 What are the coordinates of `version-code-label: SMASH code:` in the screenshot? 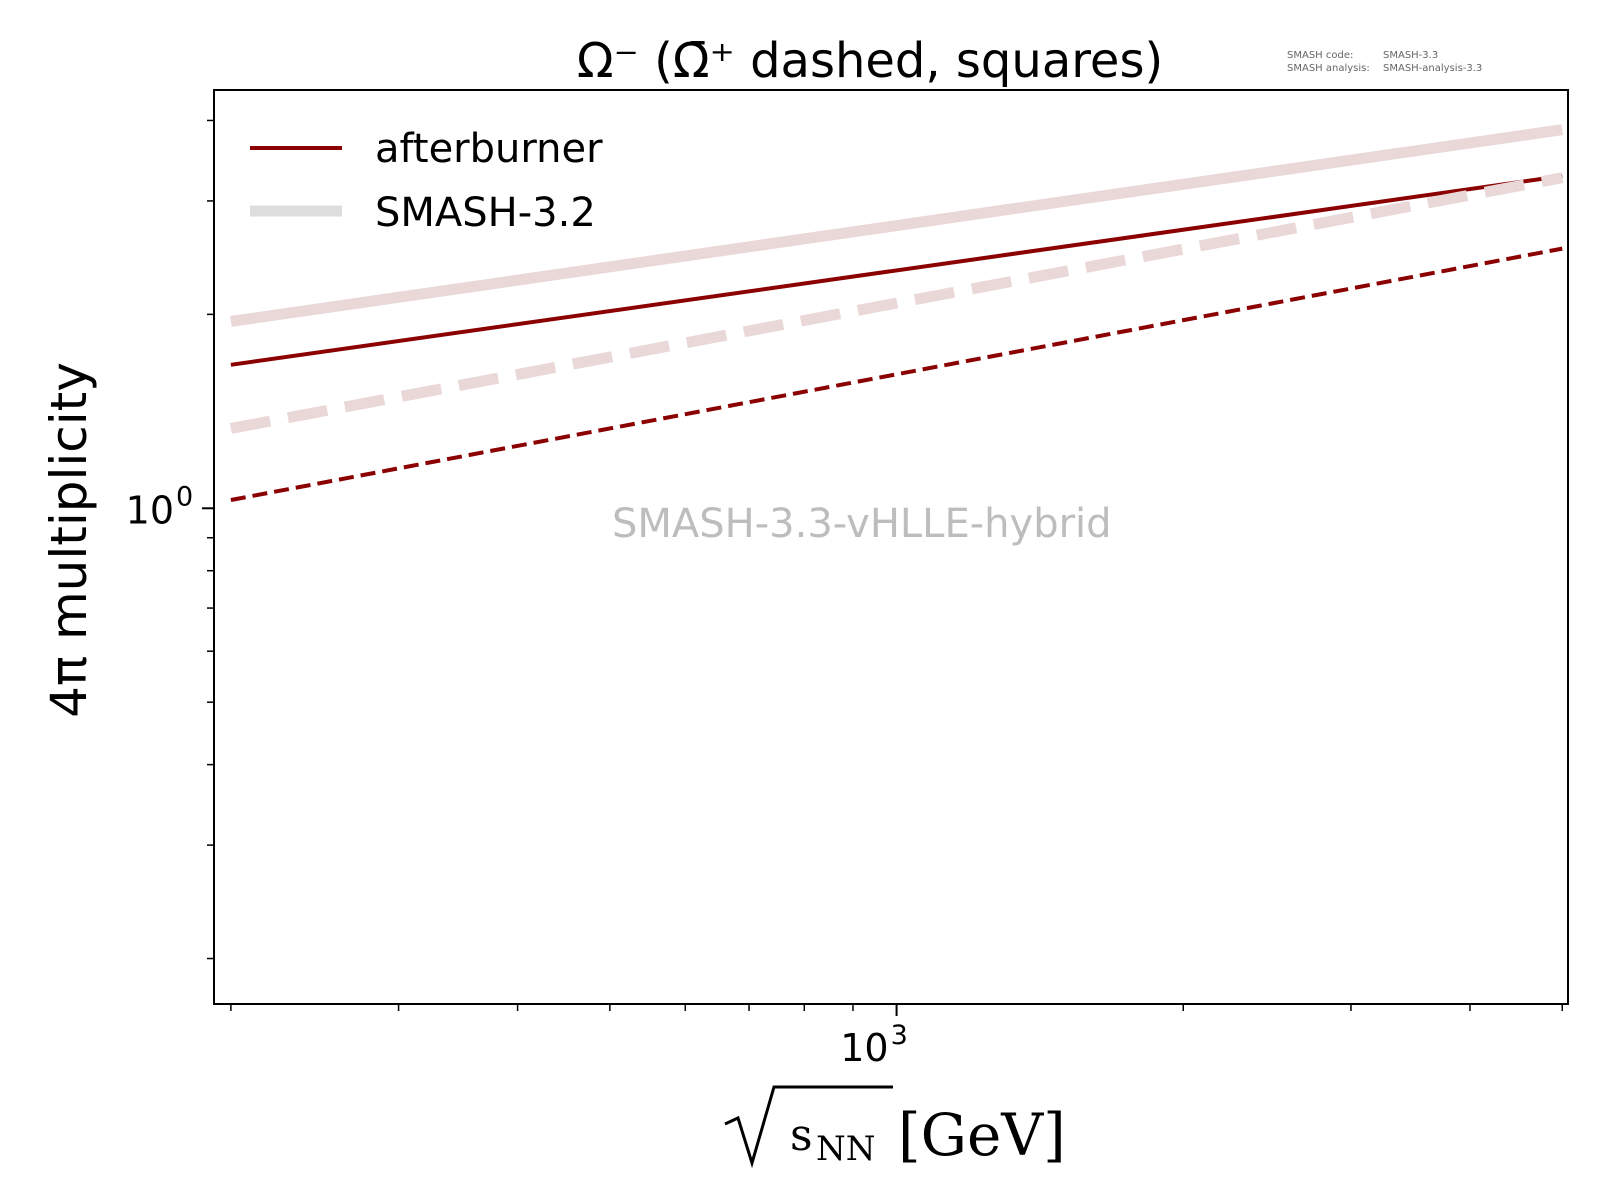 It's located at (1320, 55).